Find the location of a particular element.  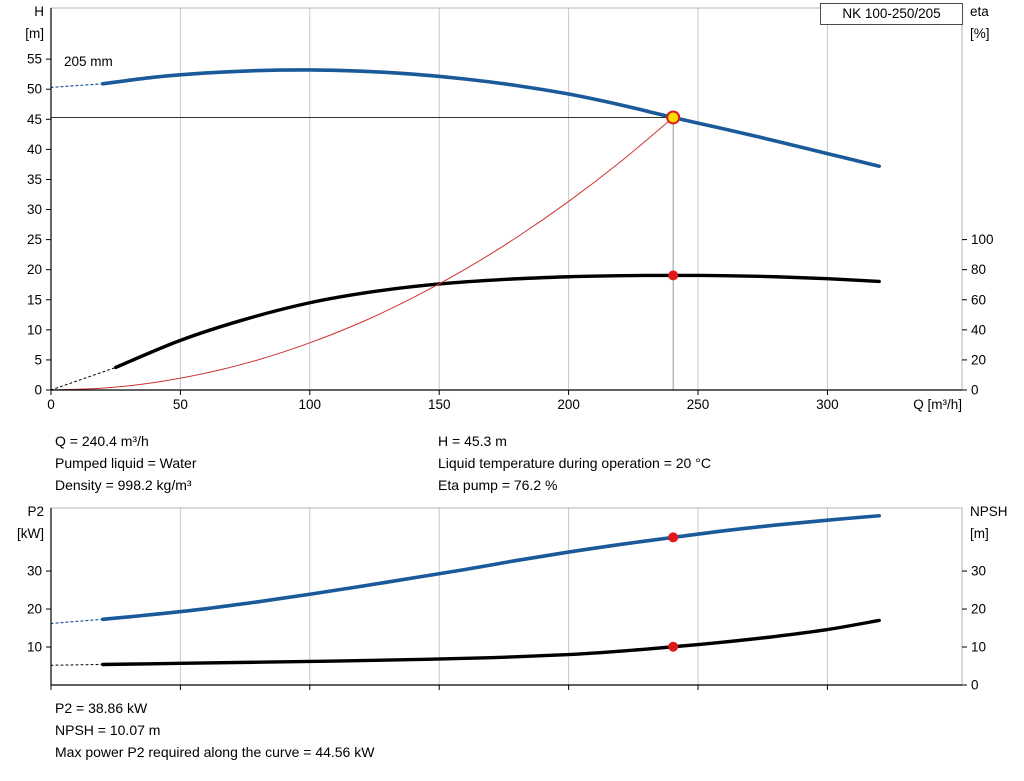

eta-curve-dashed is located at coordinates (83, 378).